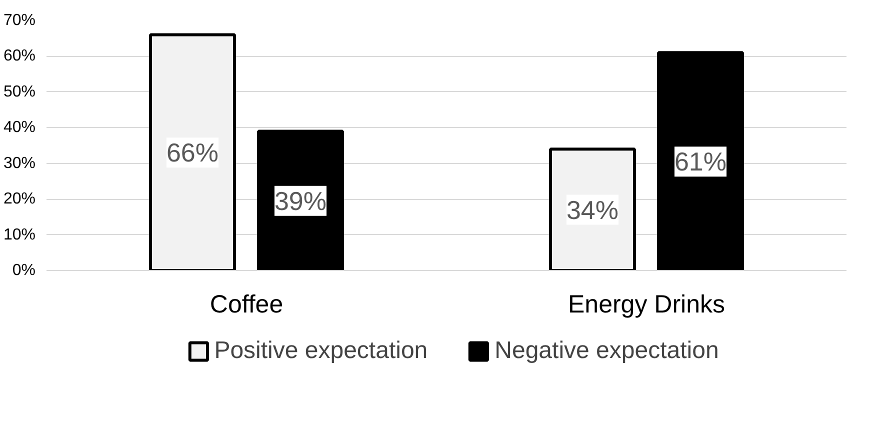 This screenshot has width=888, height=433. What do you see at coordinates (19, 199) in the screenshot?
I see `y-tick-label: 20%` at bounding box center [19, 199].